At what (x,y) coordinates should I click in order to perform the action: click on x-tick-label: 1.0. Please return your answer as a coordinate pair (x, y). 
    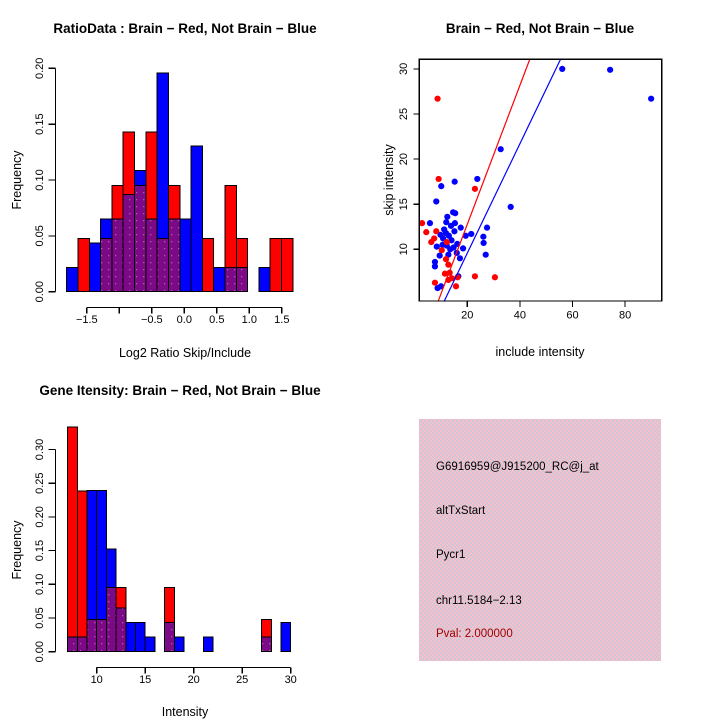
    Looking at the image, I should click on (249, 320).